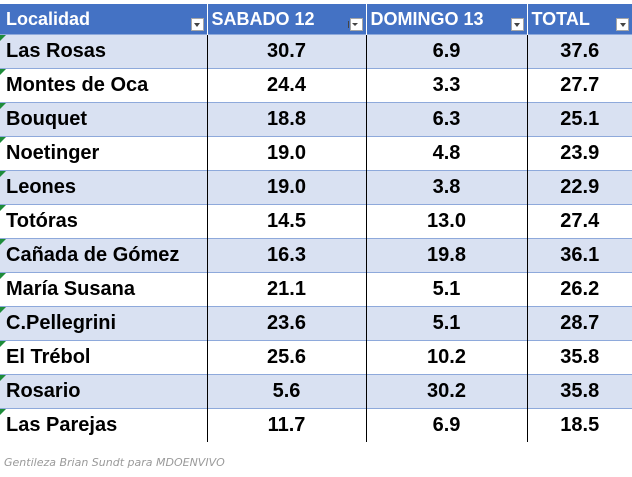 The height and width of the screenshot is (477, 632). What do you see at coordinates (446, 255) in the screenshot?
I see `cell-domingo: 19.8` at bounding box center [446, 255].